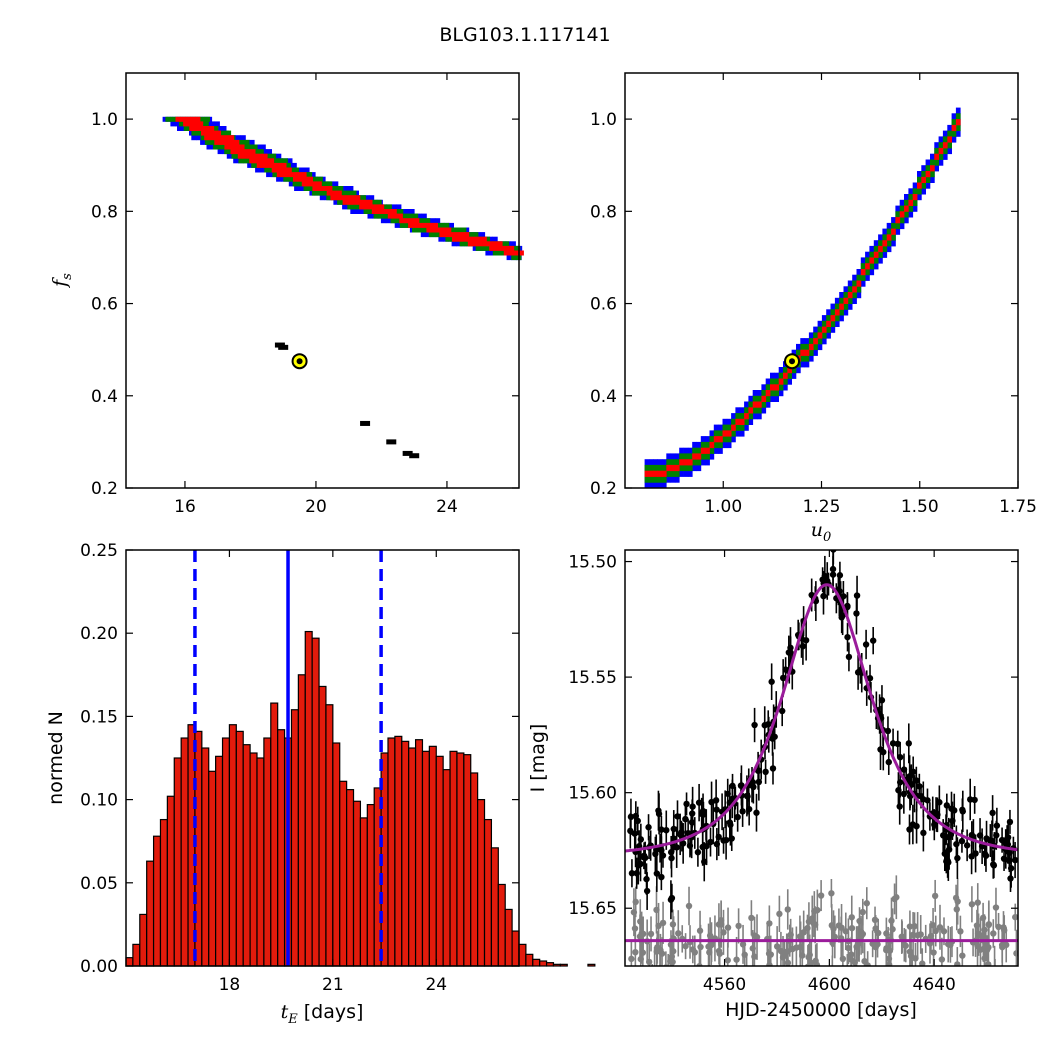  What do you see at coordinates (603, 397) in the screenshot?
I see `y-tick-label: 0.4` at bounding box center [603, 397].